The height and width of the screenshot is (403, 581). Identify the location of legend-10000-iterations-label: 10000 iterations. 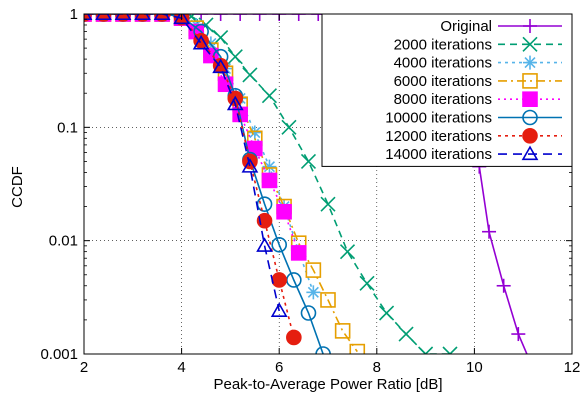
(438, 118).